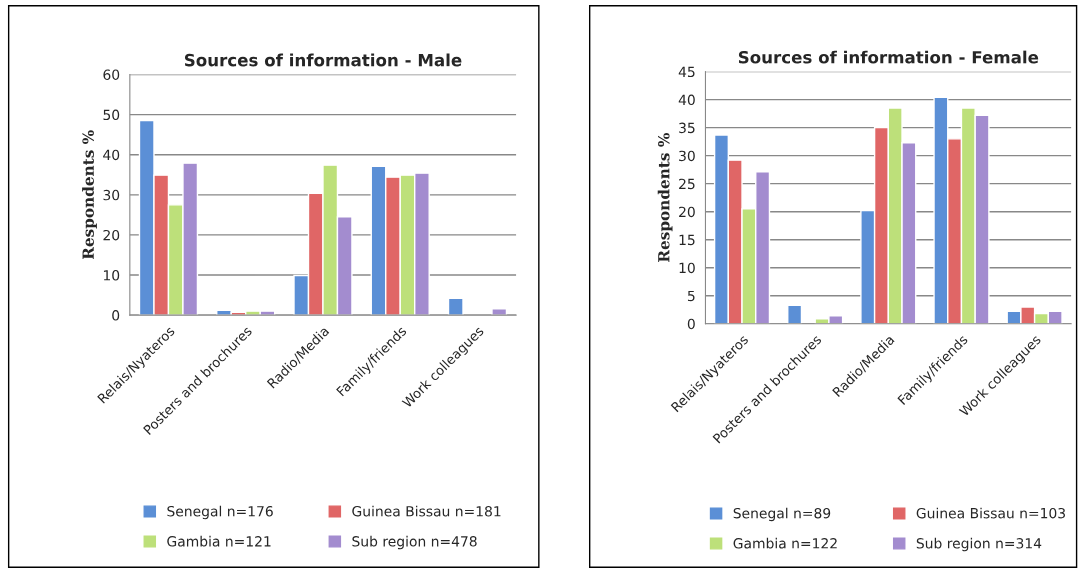 This screenshot has height=573, width=1082. Describe the element at coordinates (323, 60) in the screenshot. I see `chart-title: Sources of information - Male` at that location.